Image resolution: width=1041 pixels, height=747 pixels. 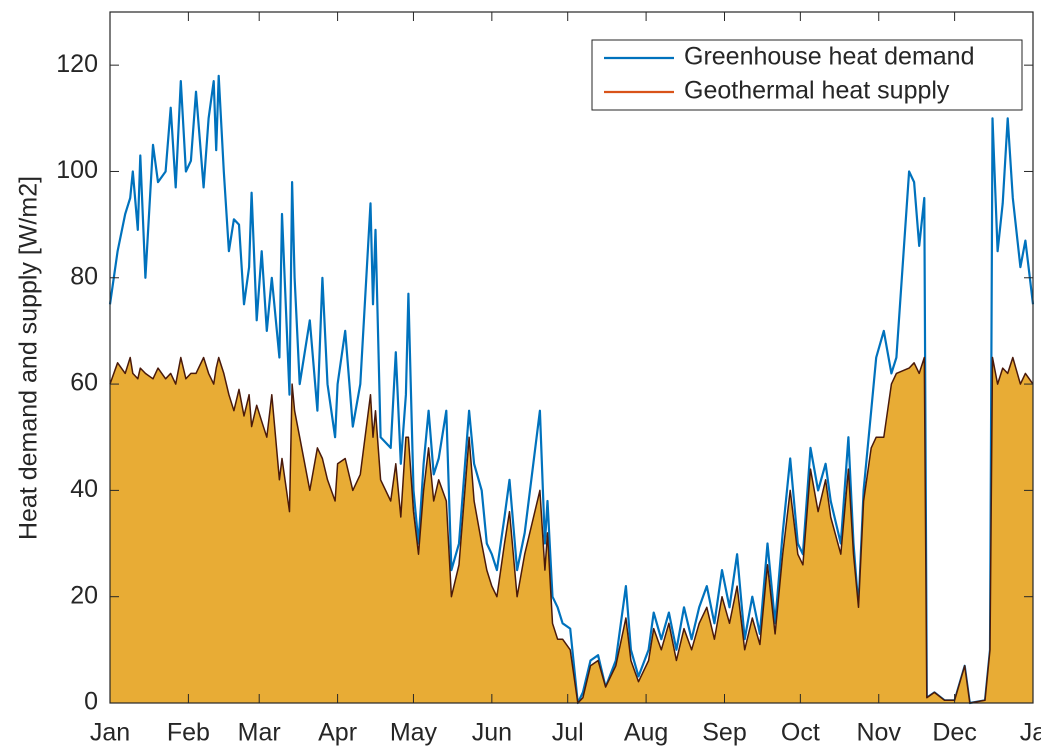 I want to click on x-tick-label: Jun, so click(x=492, y=733).